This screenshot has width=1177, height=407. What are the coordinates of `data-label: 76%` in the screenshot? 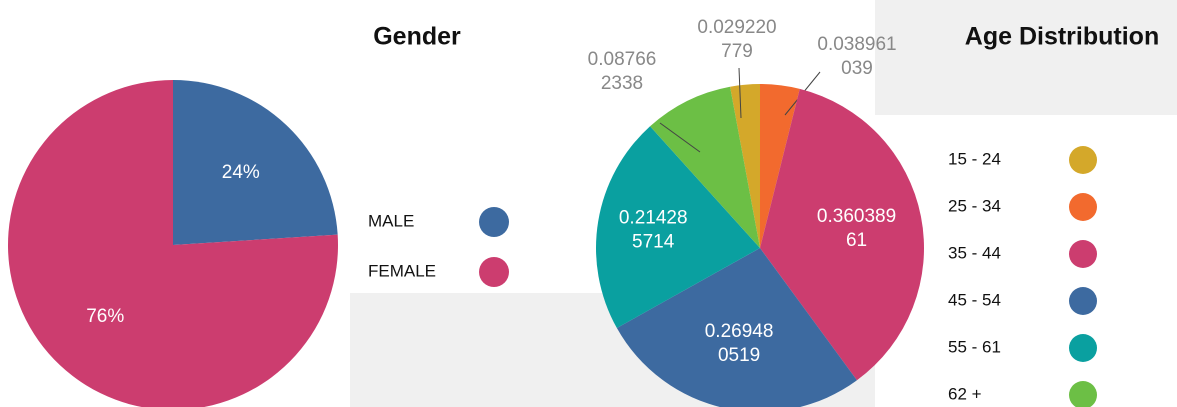 It's located at (105, 316).